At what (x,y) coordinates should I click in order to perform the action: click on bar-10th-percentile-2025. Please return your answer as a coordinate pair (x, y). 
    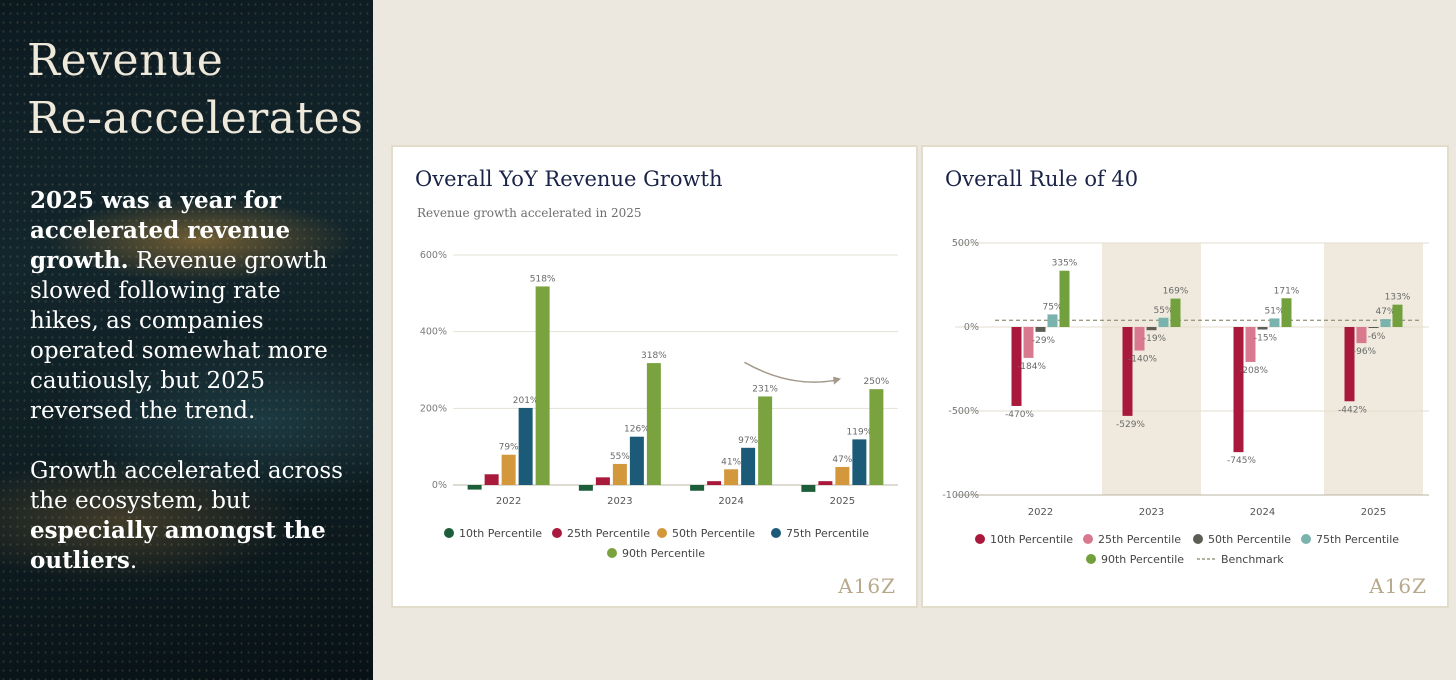
    Looking at the image, I should click on (1349, 364).